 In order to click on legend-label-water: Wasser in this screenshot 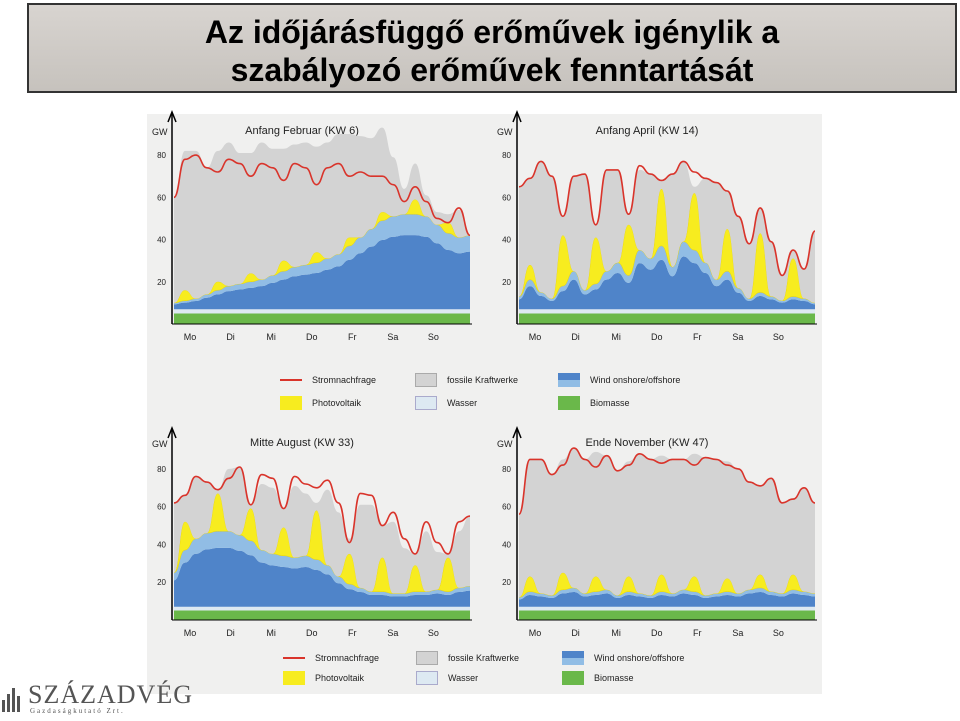, I will do `click(463, 678)`.